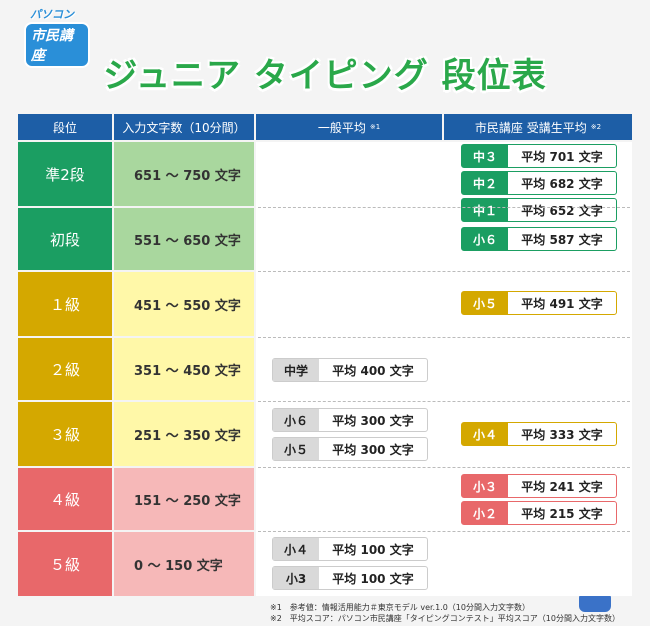 This screenshot has height=626, width=650. What do you see at coordinates (596, 127) in the screenshot?
I see `header-note: ※2` at bounding box center [596, 127].